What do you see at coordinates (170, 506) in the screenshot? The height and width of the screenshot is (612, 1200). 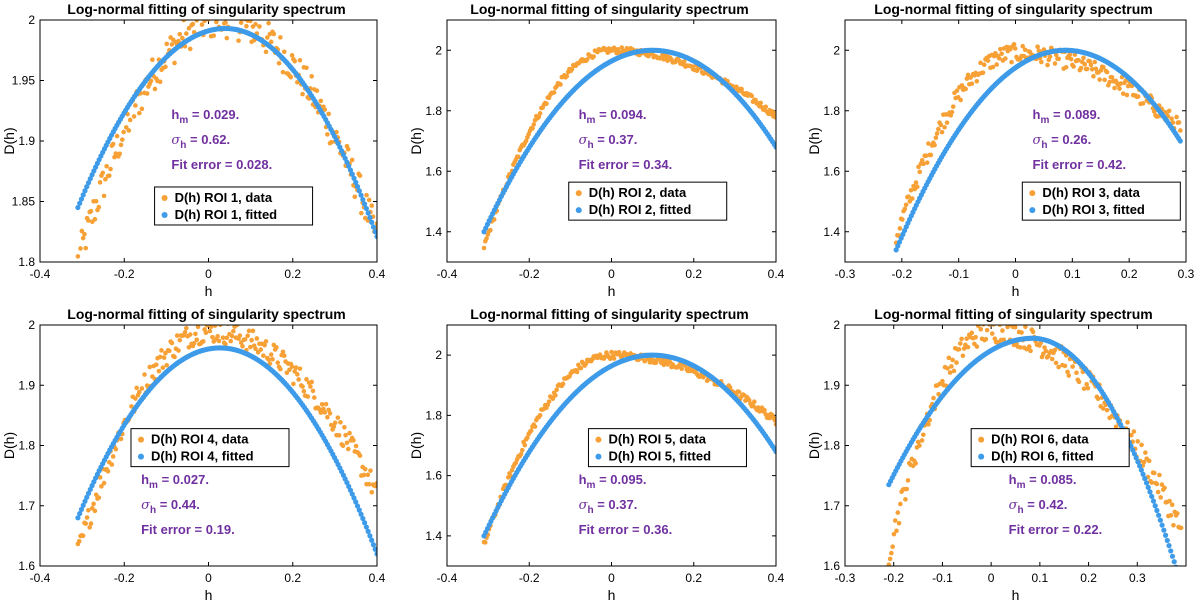 I see `sigma-annotation: σh = 0.44.` at bounding box center [170, 506].